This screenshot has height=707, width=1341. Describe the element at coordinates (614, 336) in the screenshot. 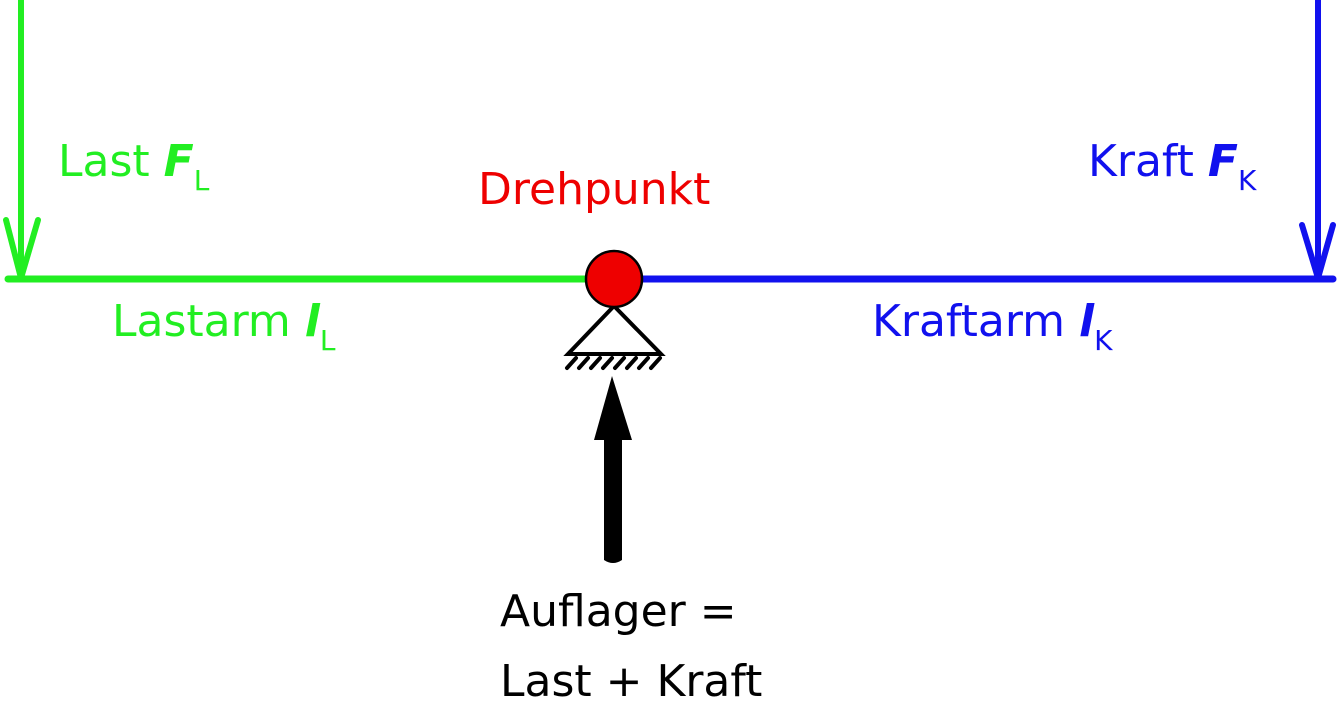

I see `support-symbol` at that location.